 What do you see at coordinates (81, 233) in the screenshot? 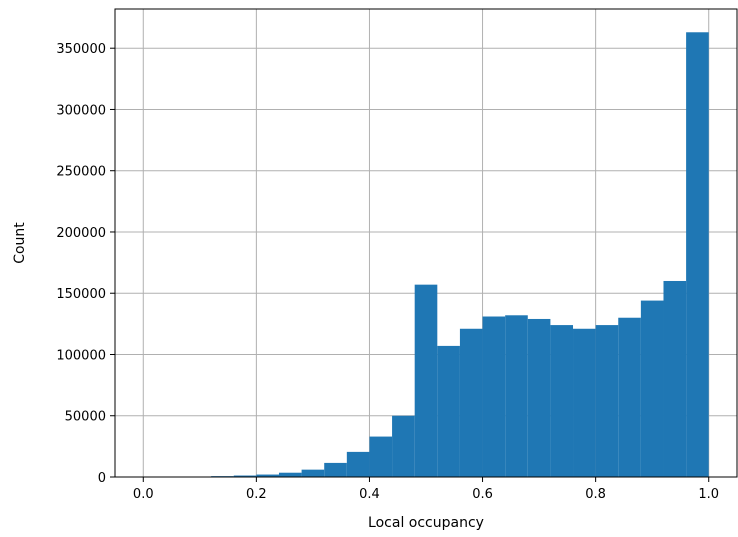
I see `y-tick-label: 200000` at bounding box center [81, 233].